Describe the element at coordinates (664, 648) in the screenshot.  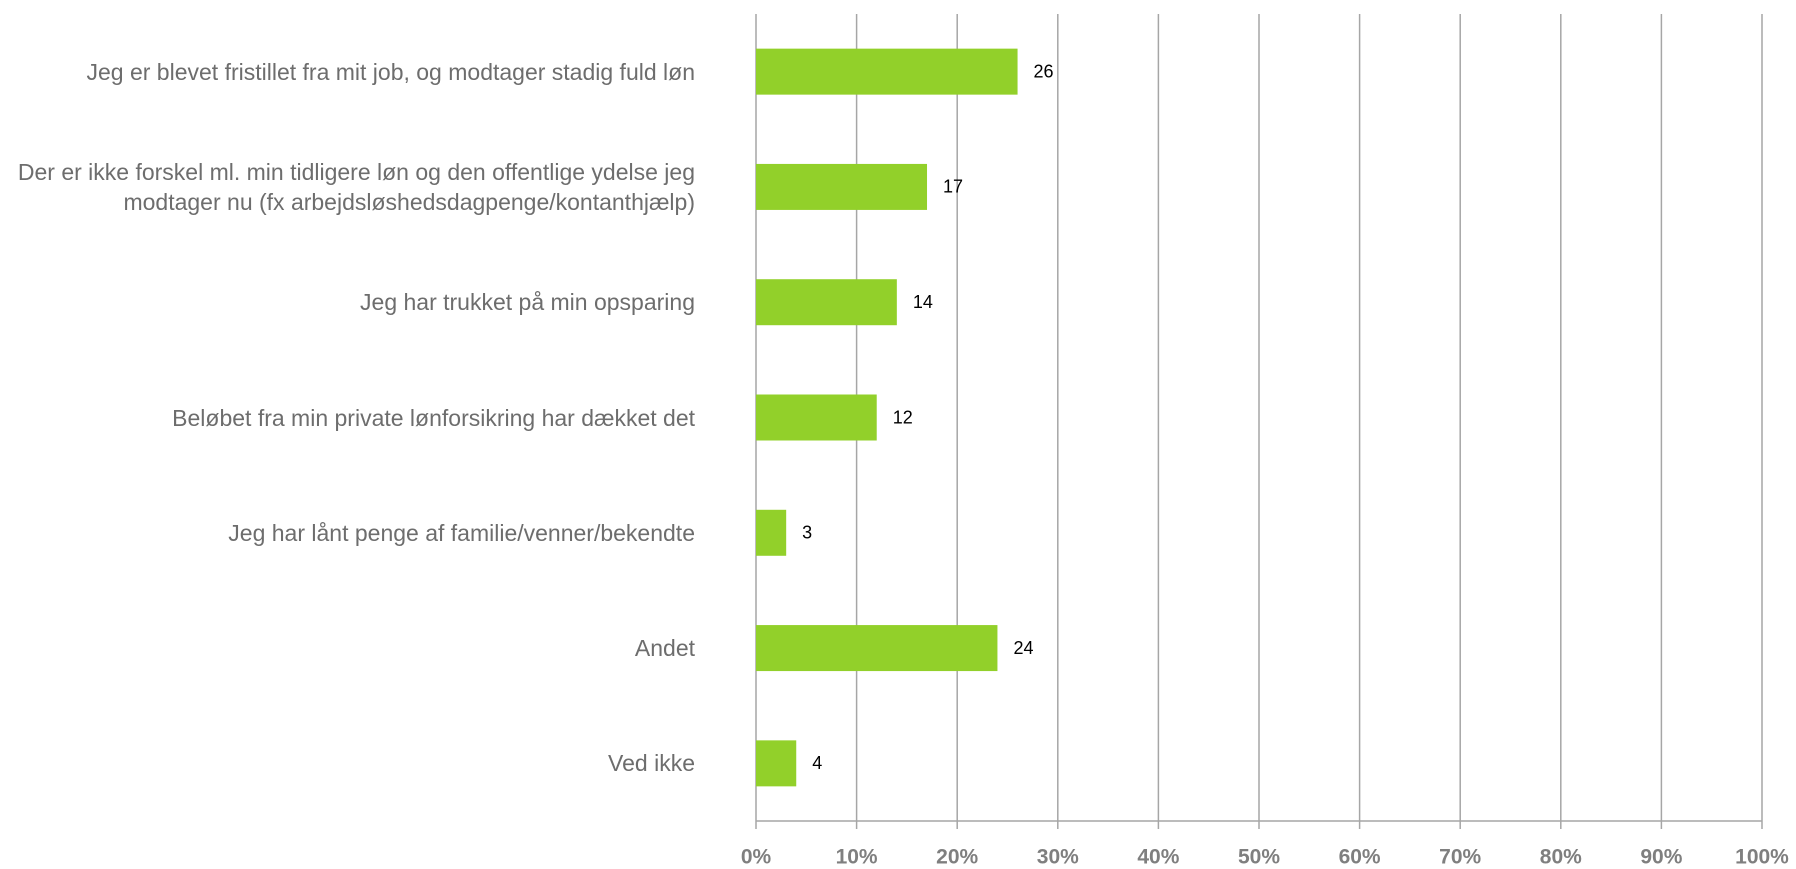
I see `category-label: Andet` at that location.